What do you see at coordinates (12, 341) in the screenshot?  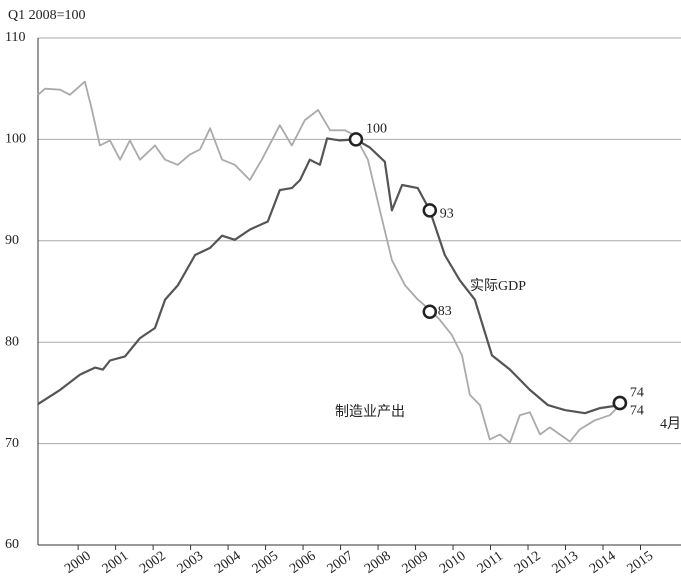 I see `y-tick-label: 80` at bounding box center [12, 341].